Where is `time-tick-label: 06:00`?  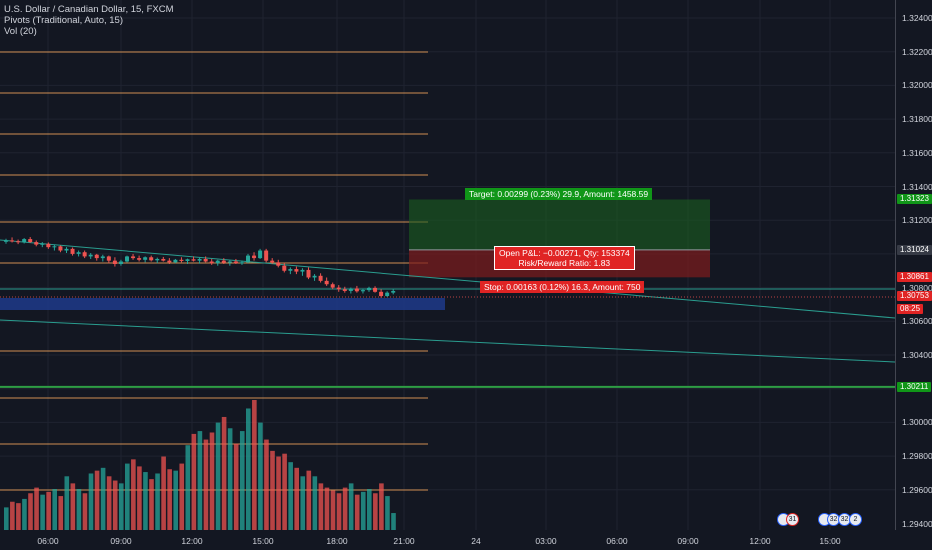
time-tick-label: 06:00 is located at coordinates (48, 541).